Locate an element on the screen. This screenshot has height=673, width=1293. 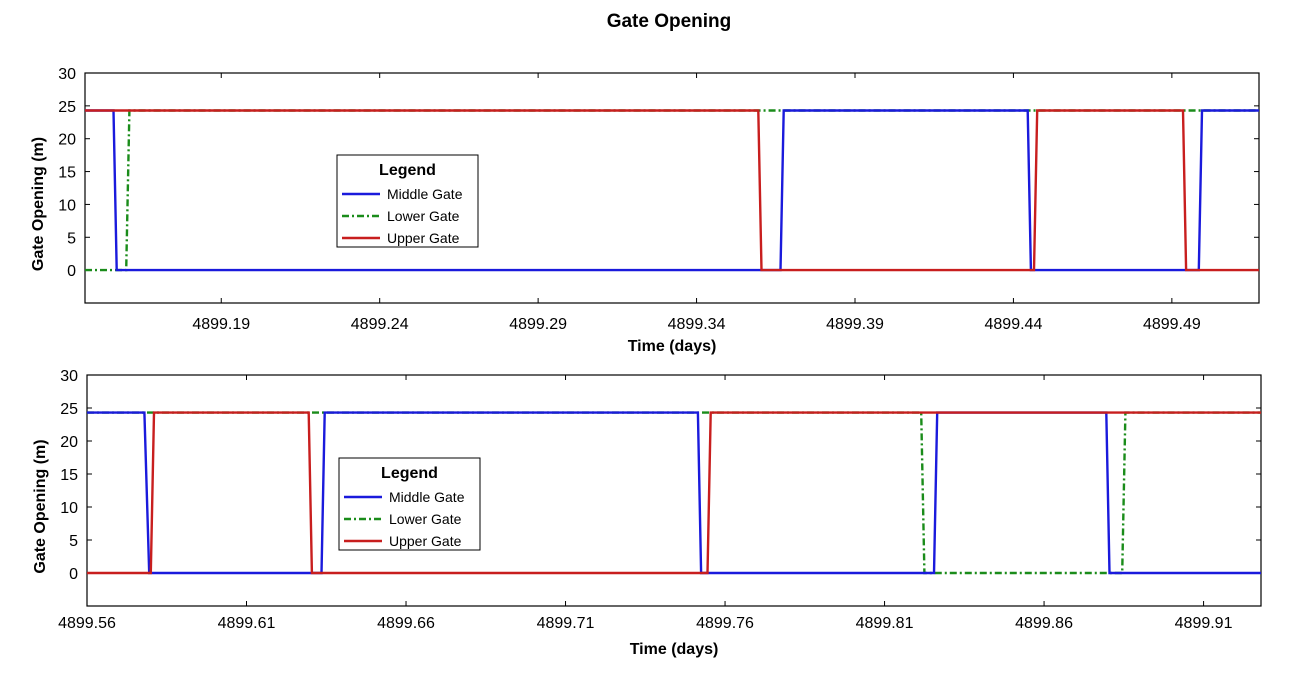
x-tick-label: 4899.91 is located at coordinates (1204, 623).